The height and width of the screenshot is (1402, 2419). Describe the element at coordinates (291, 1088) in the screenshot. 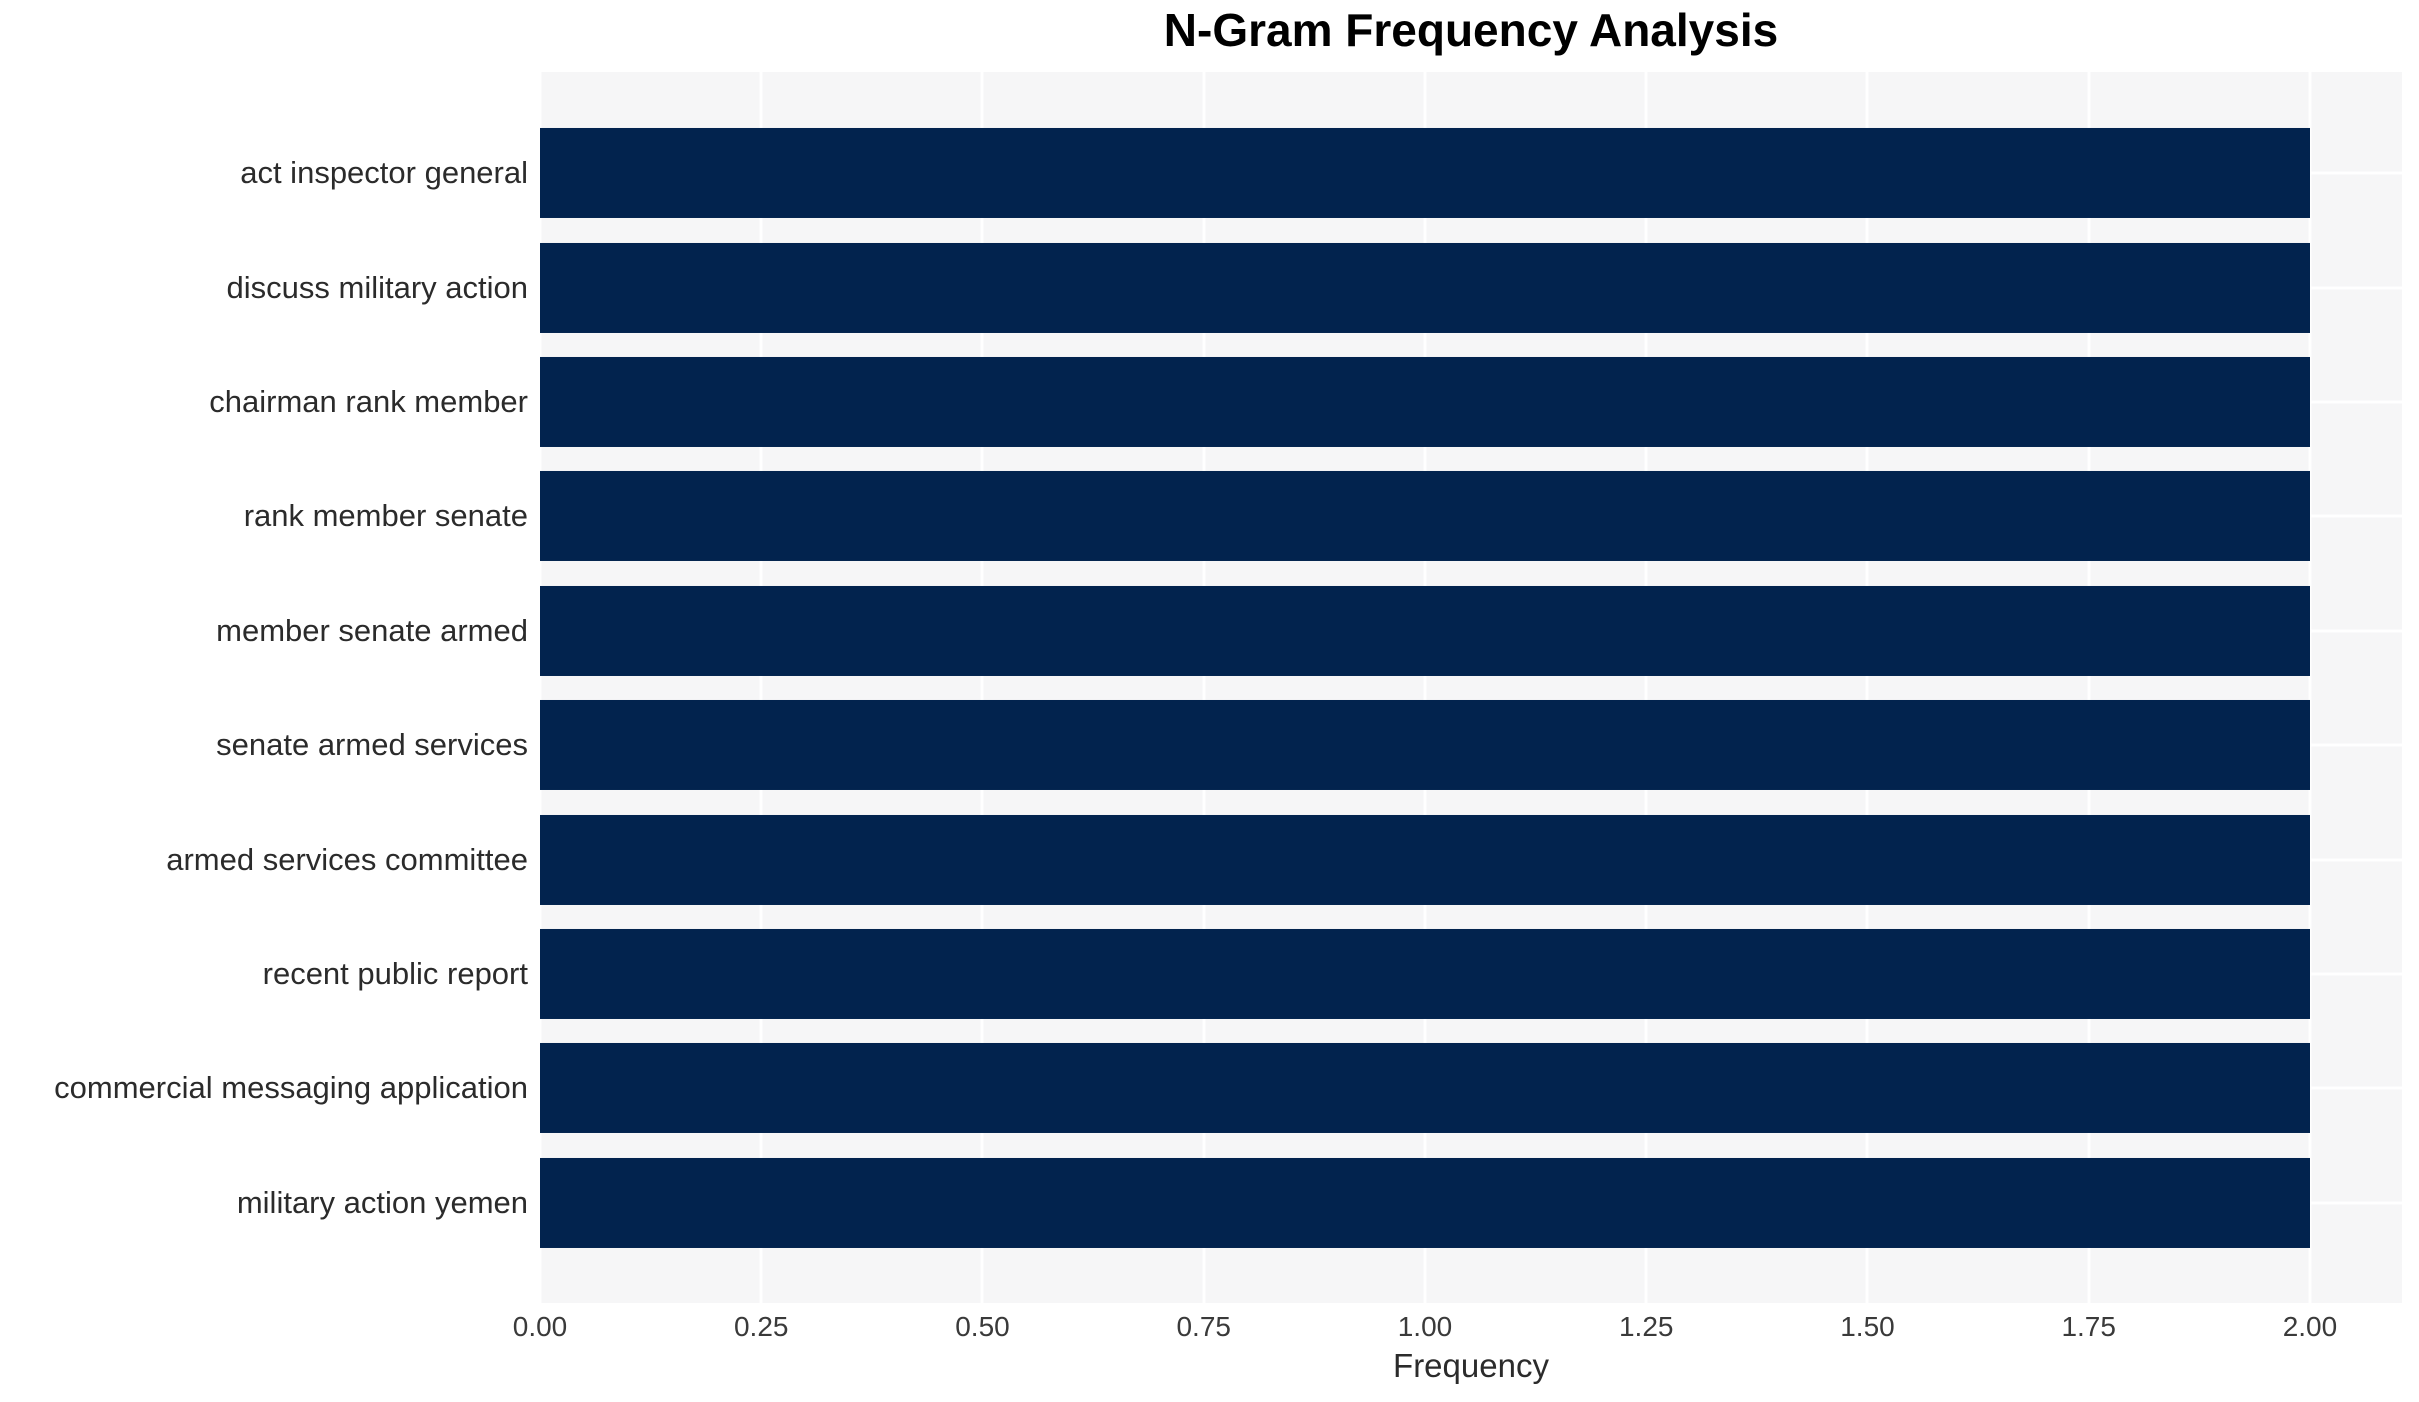

I see `category-label: commercial messaging application` at that location.